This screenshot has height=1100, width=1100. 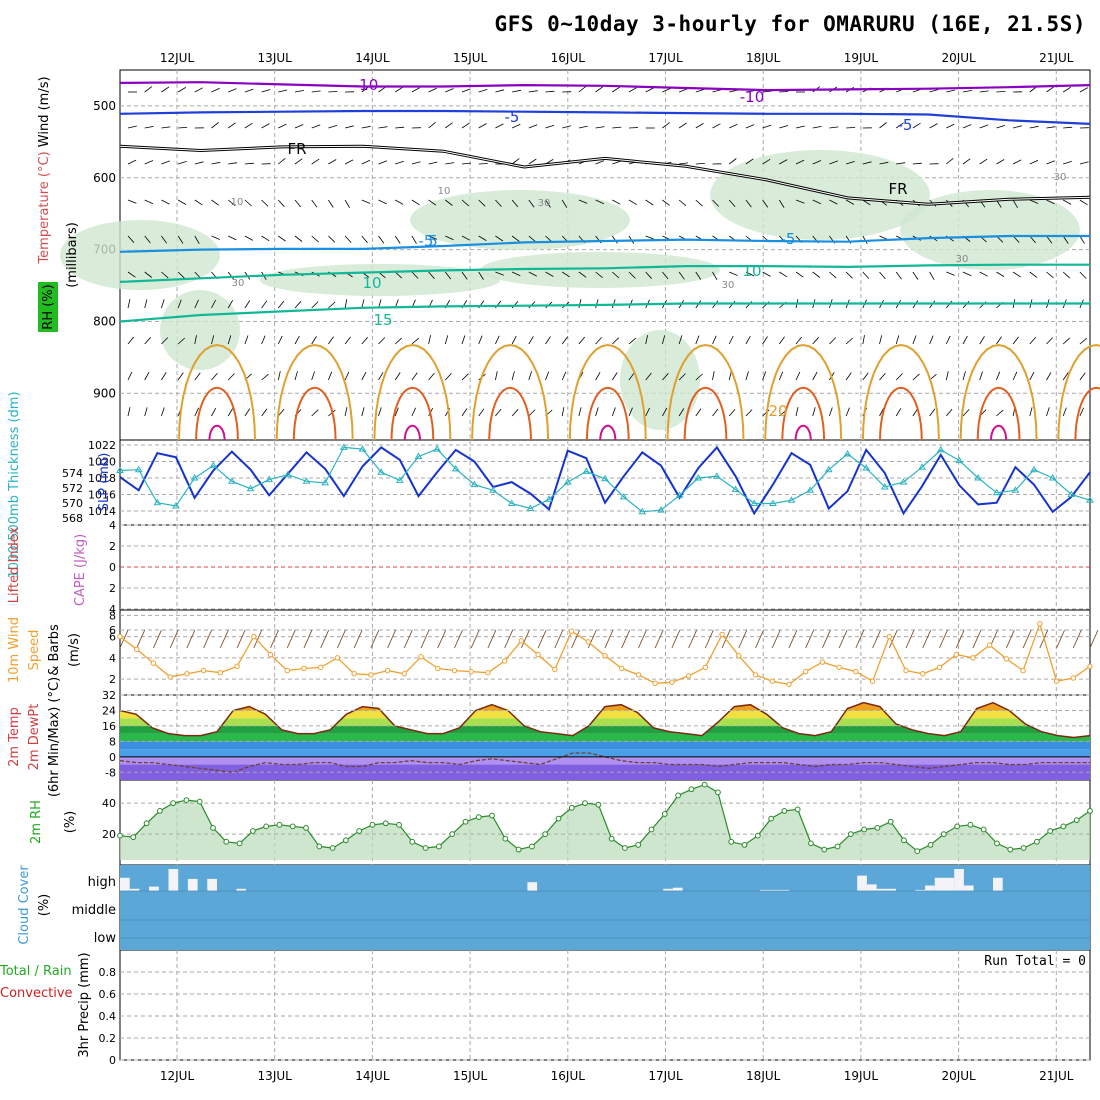 I want to click on slp-label: SLP (mb), so click(x=104, y=482).